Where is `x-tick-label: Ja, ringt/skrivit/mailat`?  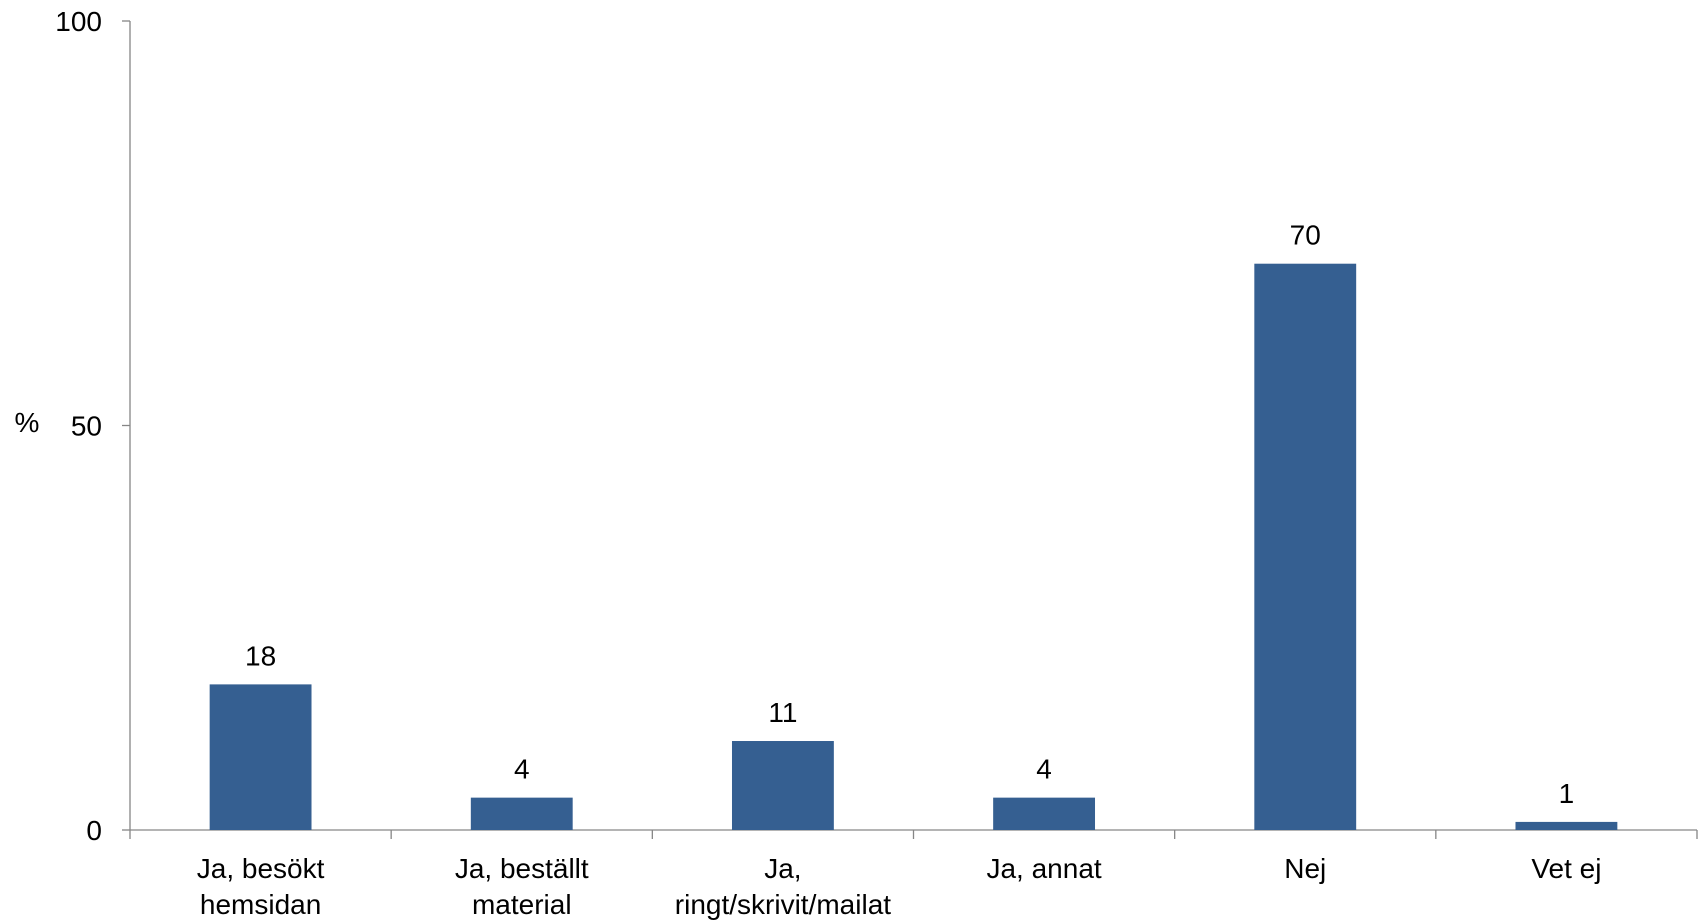 x-tick-label: Ja, ringt/skrivit/mailat is located at coordinates (783, 886).